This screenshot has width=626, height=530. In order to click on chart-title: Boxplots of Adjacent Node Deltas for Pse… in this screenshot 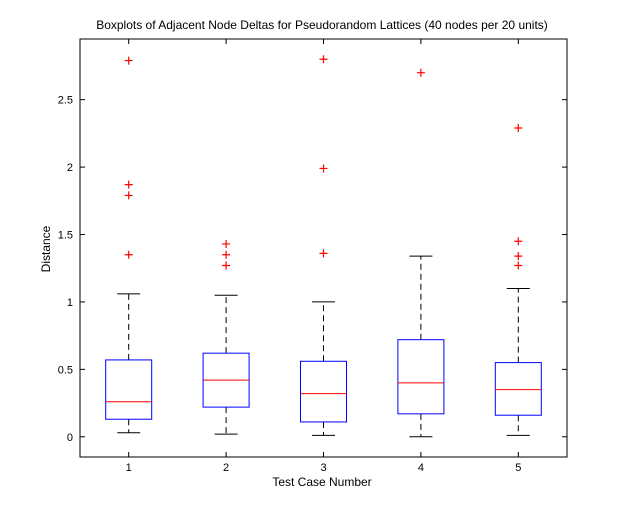, I will do `click(322, 25)`.